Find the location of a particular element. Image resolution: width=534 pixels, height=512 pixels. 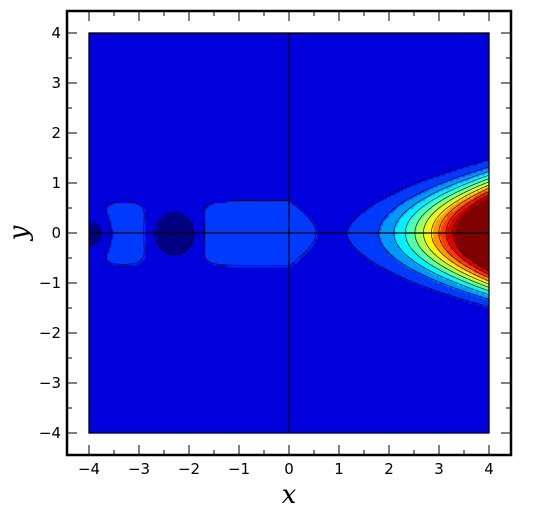

x-tick-label: −4 is located at coordinates (89, 469).